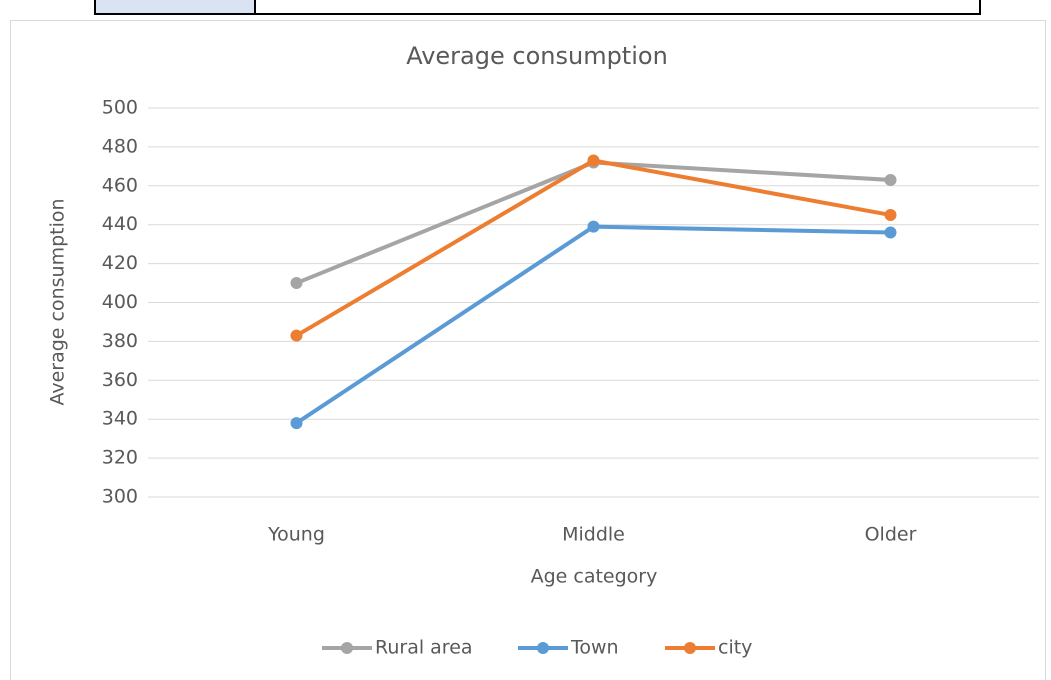  What do you see at coordinates (120, 380) in the screenshot?
I see `y-tick-label: 360` at bounding box center [120, 380].